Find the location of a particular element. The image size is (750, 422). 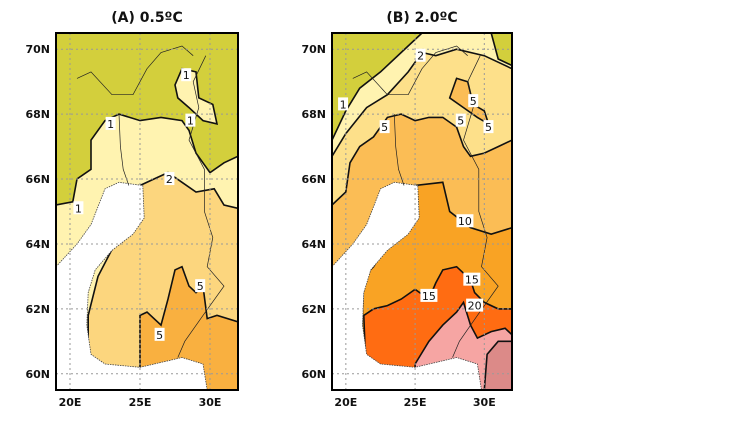

panel-title: (A) 0.5ºC is located at coordinates (146, 18).